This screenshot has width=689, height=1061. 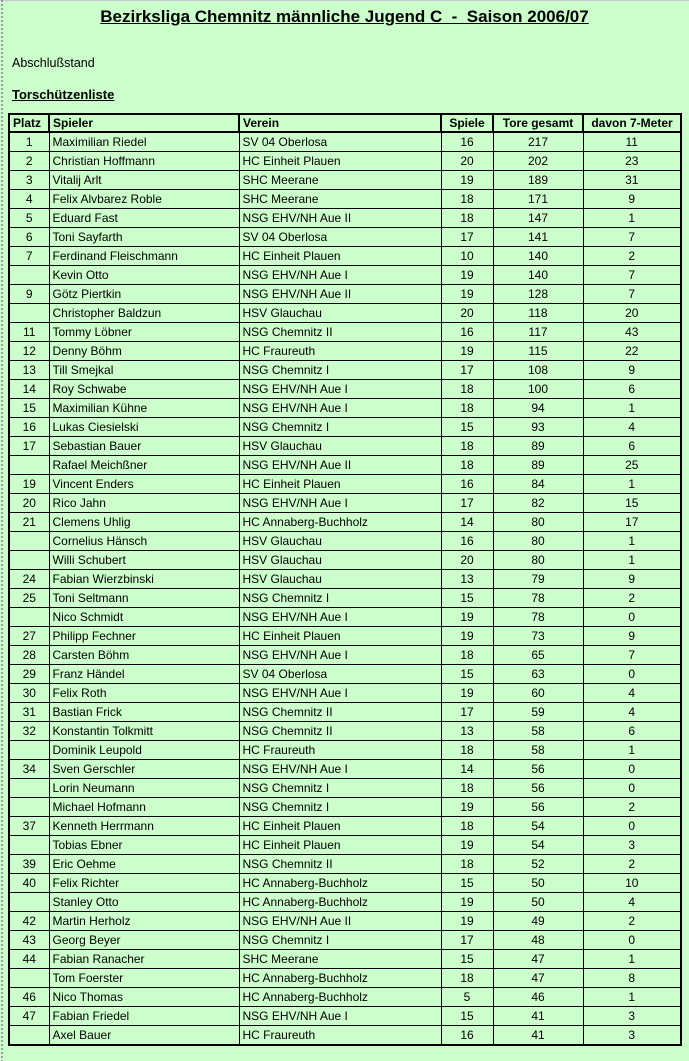 What do you see at coordinates (345, 750) in the screenshot?
I see `table-row: Dominik Leupold HC Fraureuth 18 58 1` at bounding box center [345, 750].